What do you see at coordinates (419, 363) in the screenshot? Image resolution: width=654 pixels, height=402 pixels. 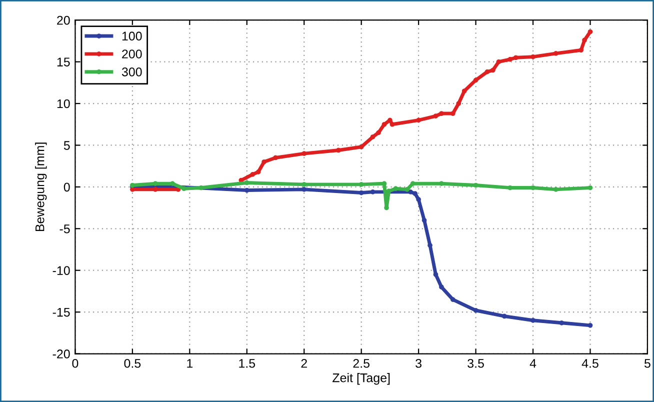 I see `x-tick-label: 3` at bounding box center [419, 363].